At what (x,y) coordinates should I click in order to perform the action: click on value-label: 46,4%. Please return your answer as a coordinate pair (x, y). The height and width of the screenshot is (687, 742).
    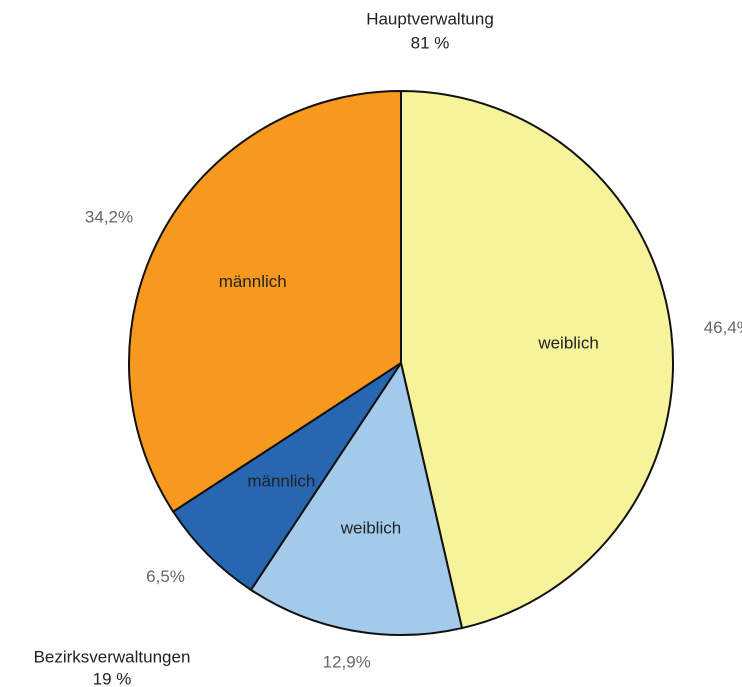
    Looking at the image, I should click on (723, 327).